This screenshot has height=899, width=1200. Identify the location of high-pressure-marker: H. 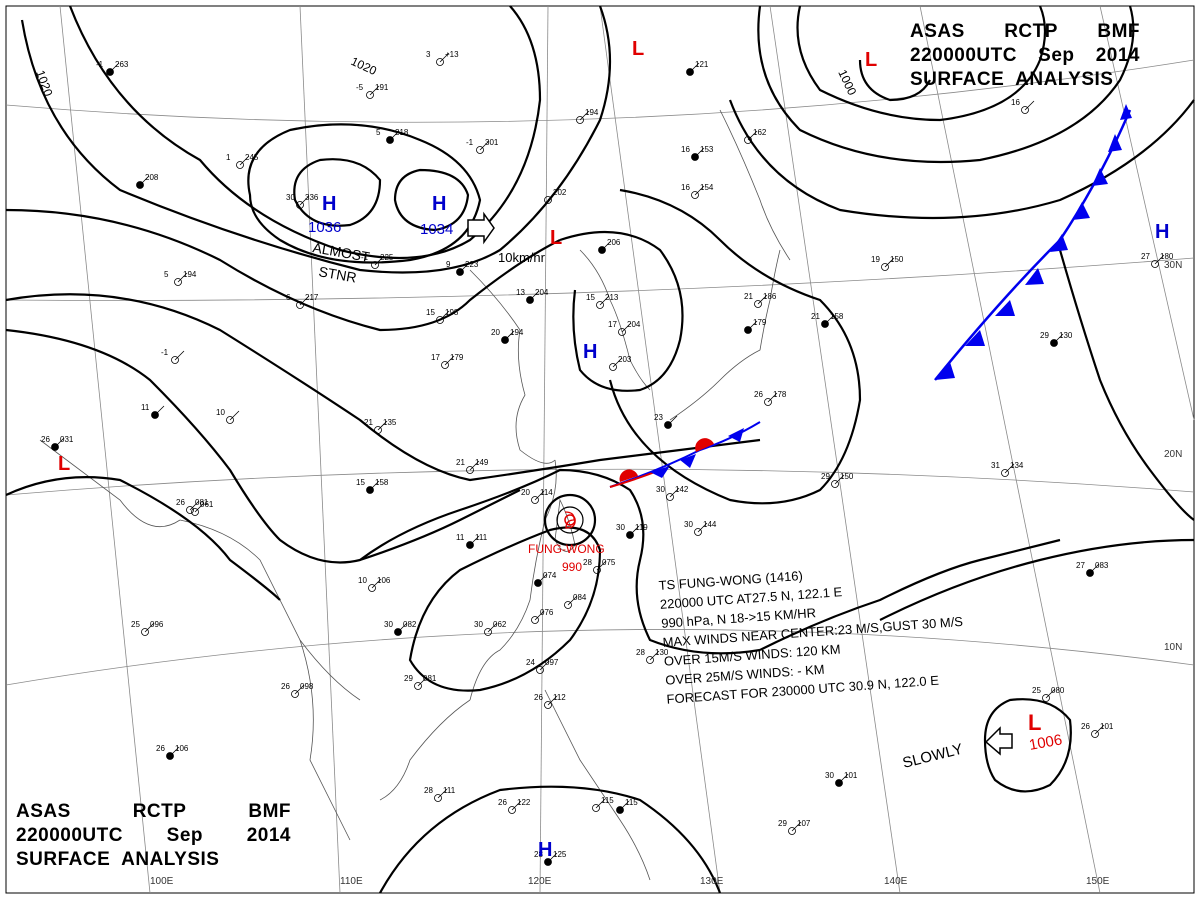
(329, 204).